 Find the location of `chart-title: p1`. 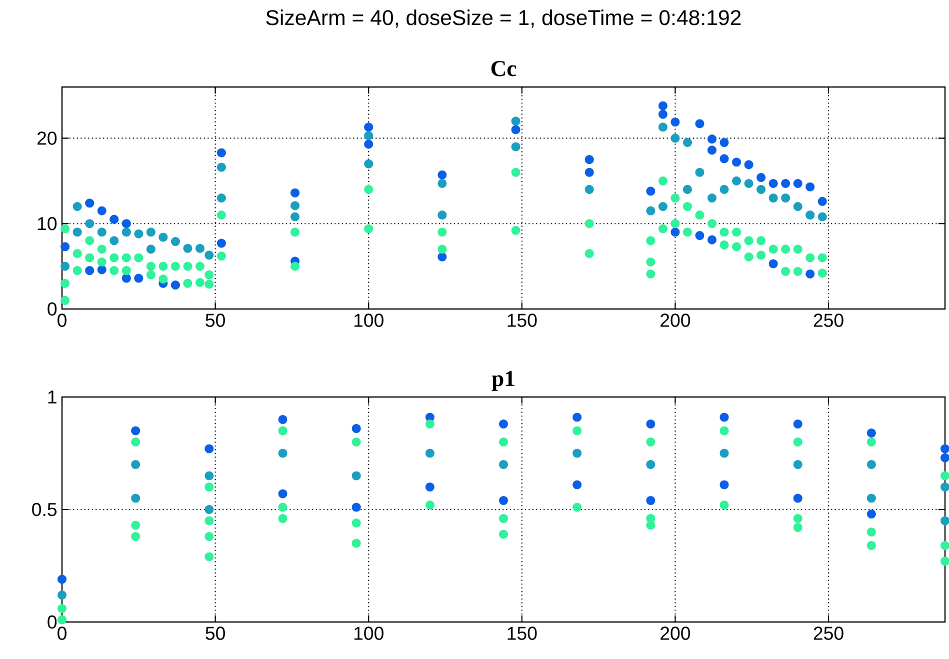

chart-title: p1 is located at coordinates (503, 381).